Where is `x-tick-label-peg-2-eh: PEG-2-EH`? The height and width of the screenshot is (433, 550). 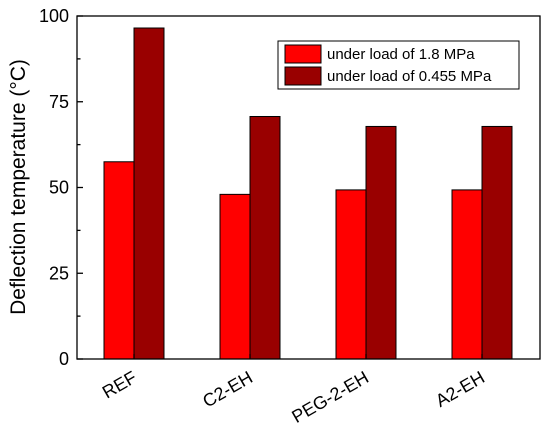
x-tick-label-peg-2-eh: PEG-2-EH is located at coordinates (330, 397).